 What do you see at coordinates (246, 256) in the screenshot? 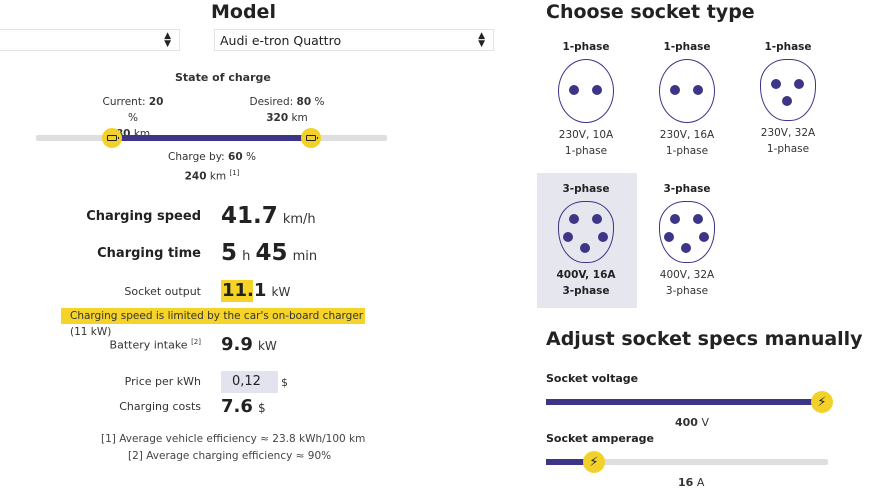
I see `charging-time-h-unit: h` at bounding box center [246, 256].